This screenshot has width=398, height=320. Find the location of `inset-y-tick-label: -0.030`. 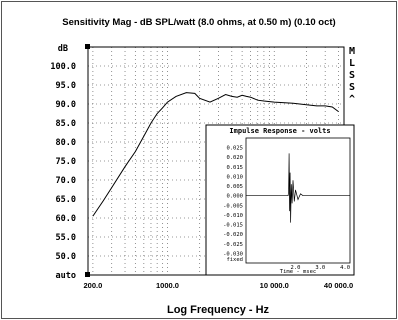

inset-y-tick-label: -0.030 is located at coordinates (233, 254).